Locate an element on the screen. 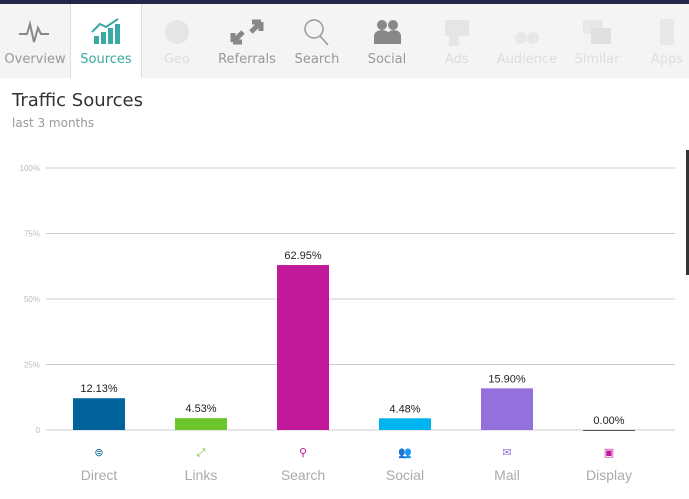 The height and width of the screenshot is (499, 689). page-title: Traffic Sources is located at coordinates (78, 100).